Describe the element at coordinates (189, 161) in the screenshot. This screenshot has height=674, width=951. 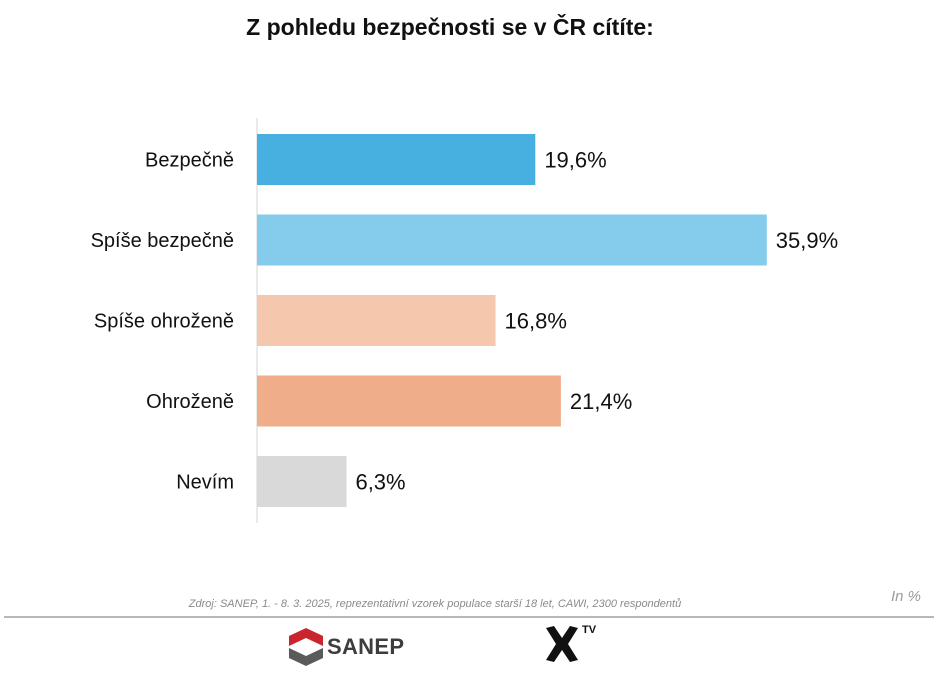
I see `category-label: Bezpečně` at that location.